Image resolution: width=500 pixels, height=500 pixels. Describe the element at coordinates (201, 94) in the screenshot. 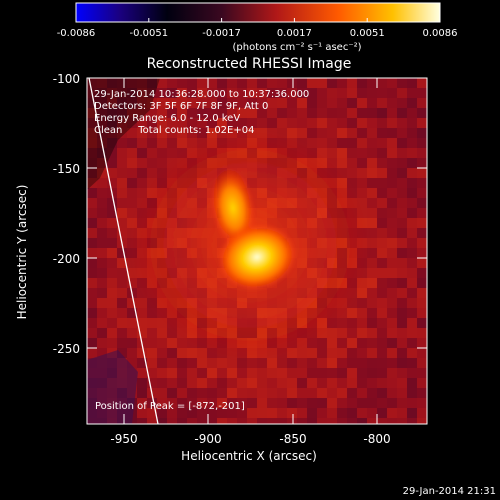

I see `info-line-time: 29-Jan-2014 10:36:28.000 to 10:37:36.000` at that location.